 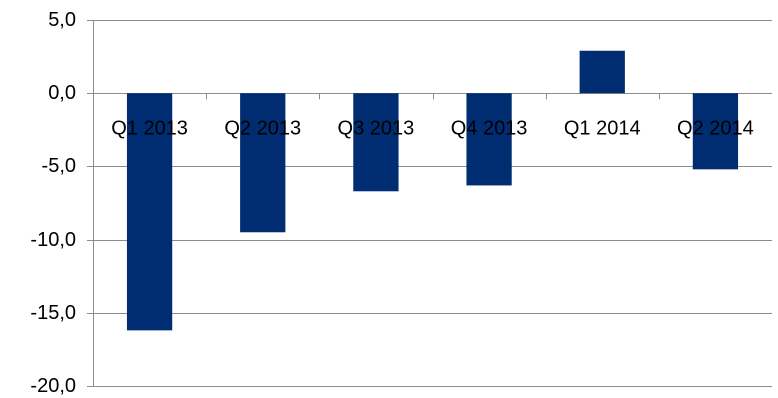 I want to click on y-tick-label: 0,0, so click(x=62, y=93).